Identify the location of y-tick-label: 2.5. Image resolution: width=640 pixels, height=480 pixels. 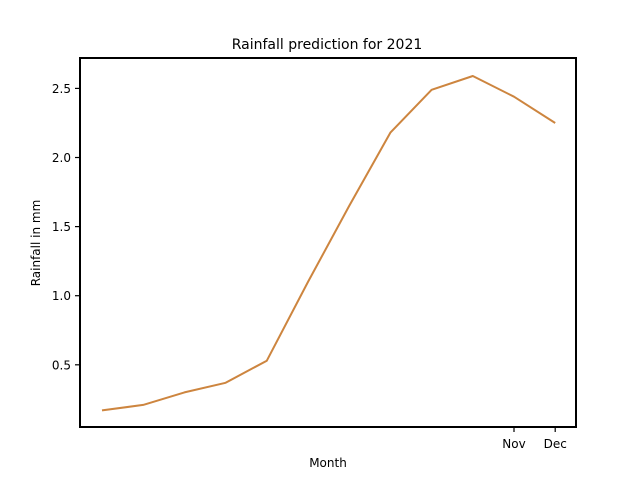
(61, 89).